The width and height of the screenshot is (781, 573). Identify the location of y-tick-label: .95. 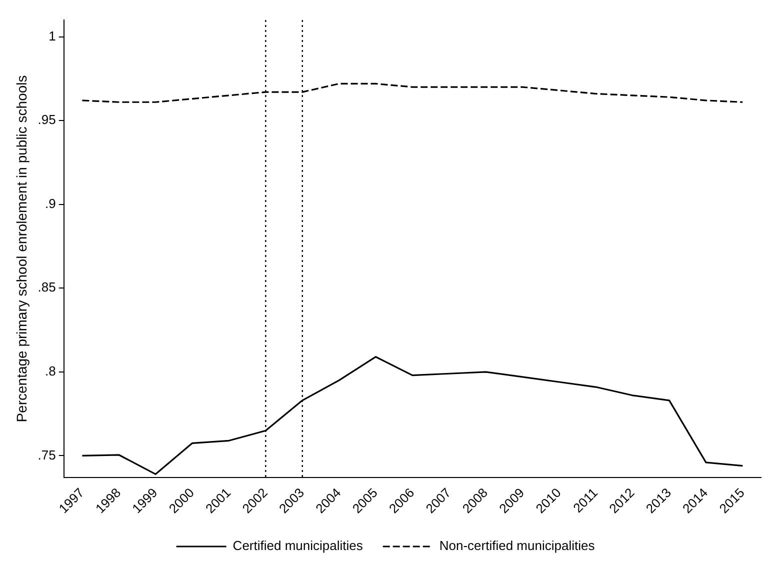
(47, 120).